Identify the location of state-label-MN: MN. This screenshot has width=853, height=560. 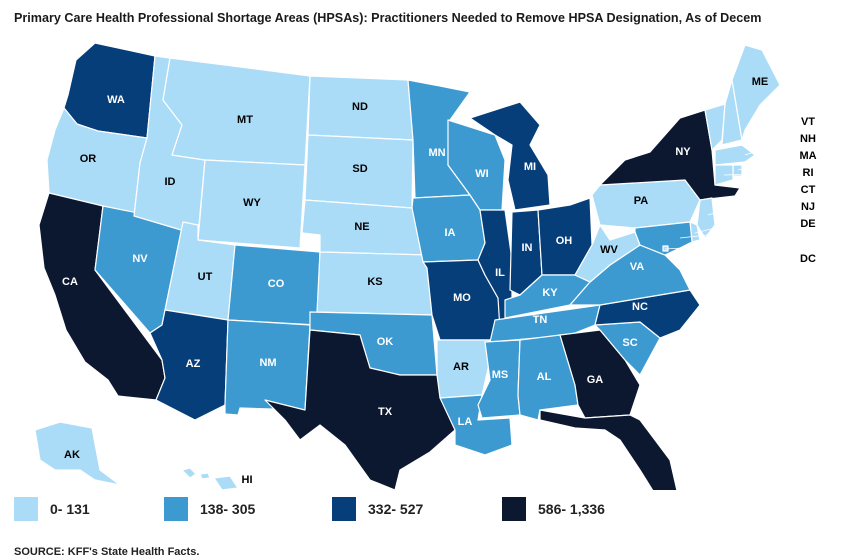
(436, 153).